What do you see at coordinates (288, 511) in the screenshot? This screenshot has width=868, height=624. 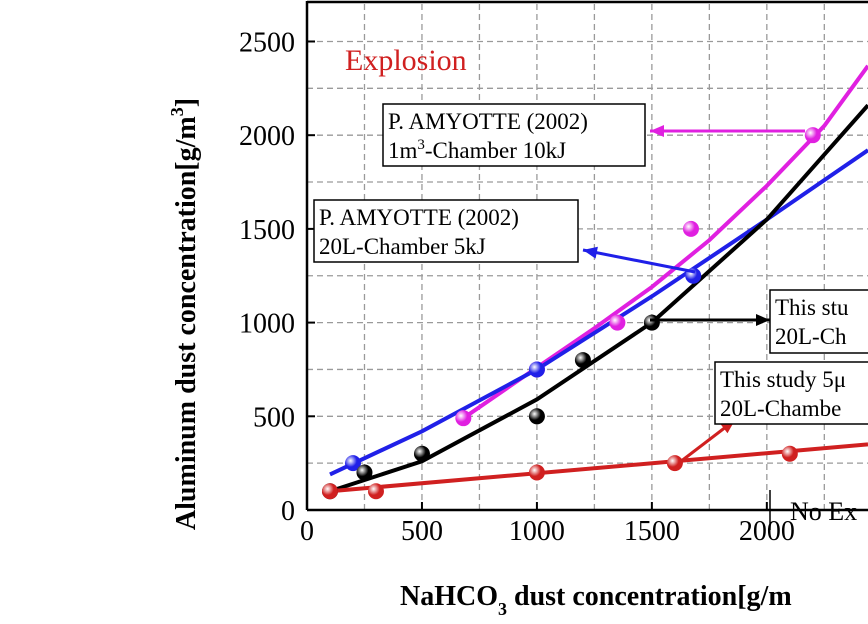 I see `y-tick-label: 0` at bounding box center [288, 511].